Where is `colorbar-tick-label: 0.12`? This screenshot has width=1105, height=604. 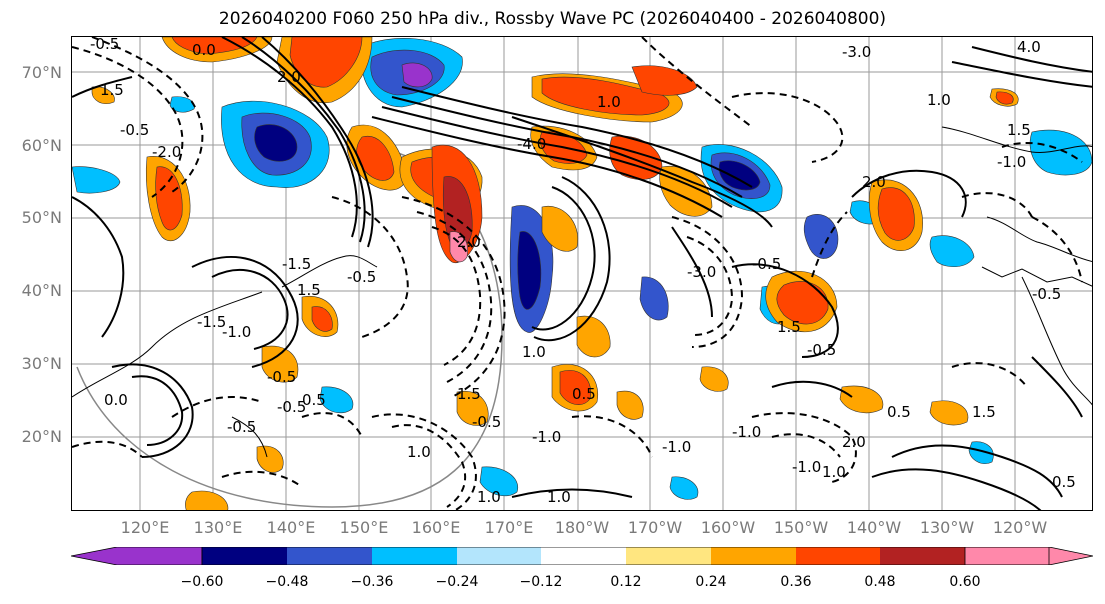
colorbar-tick-label: 0.12 is located at coordinates (626, 582).